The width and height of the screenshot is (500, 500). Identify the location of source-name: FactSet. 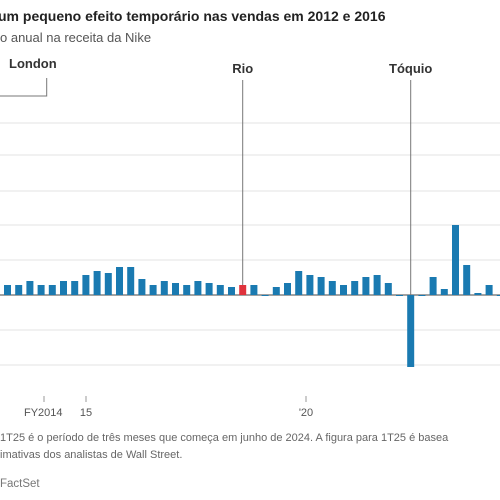
(20, 484).